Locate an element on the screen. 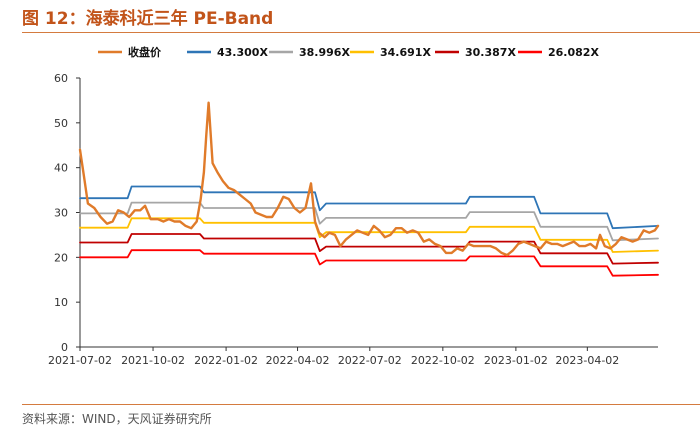  legend-label: 30.387X is located at coordinates (490, 52).